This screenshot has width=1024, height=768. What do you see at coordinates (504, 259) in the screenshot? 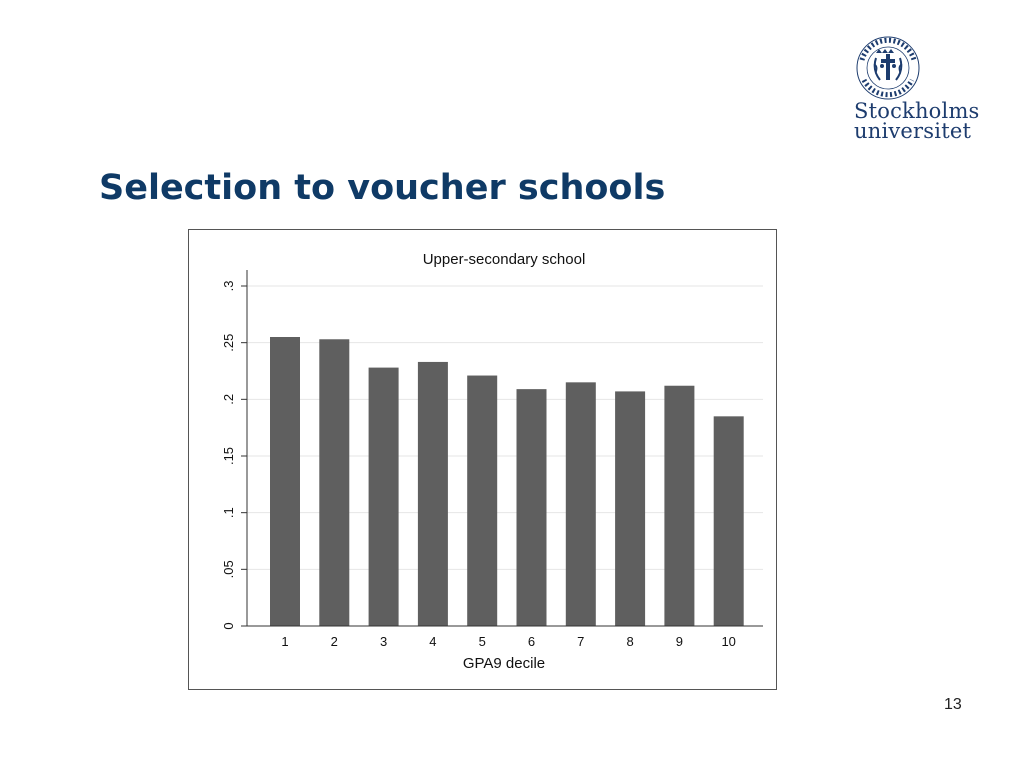
I see `chart-title: Upper-secondary school` at bounding box center [504, 259].